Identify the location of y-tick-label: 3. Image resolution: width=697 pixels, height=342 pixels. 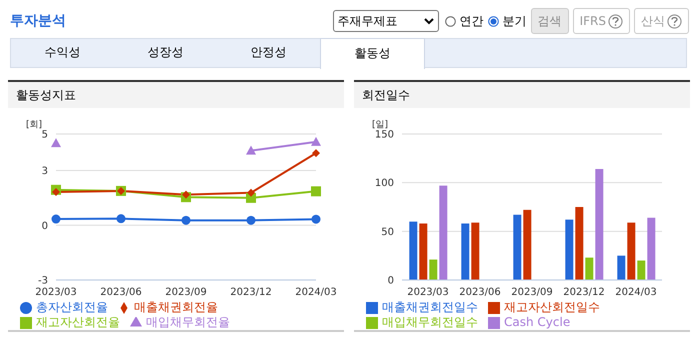
(45, 172).